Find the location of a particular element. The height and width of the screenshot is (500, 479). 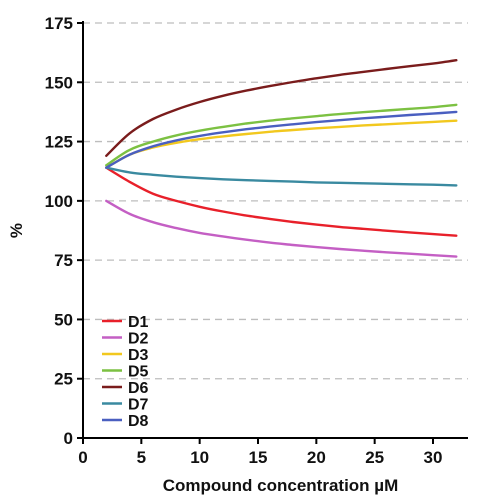

series-line-d5 is located at coordinates (281, 135).